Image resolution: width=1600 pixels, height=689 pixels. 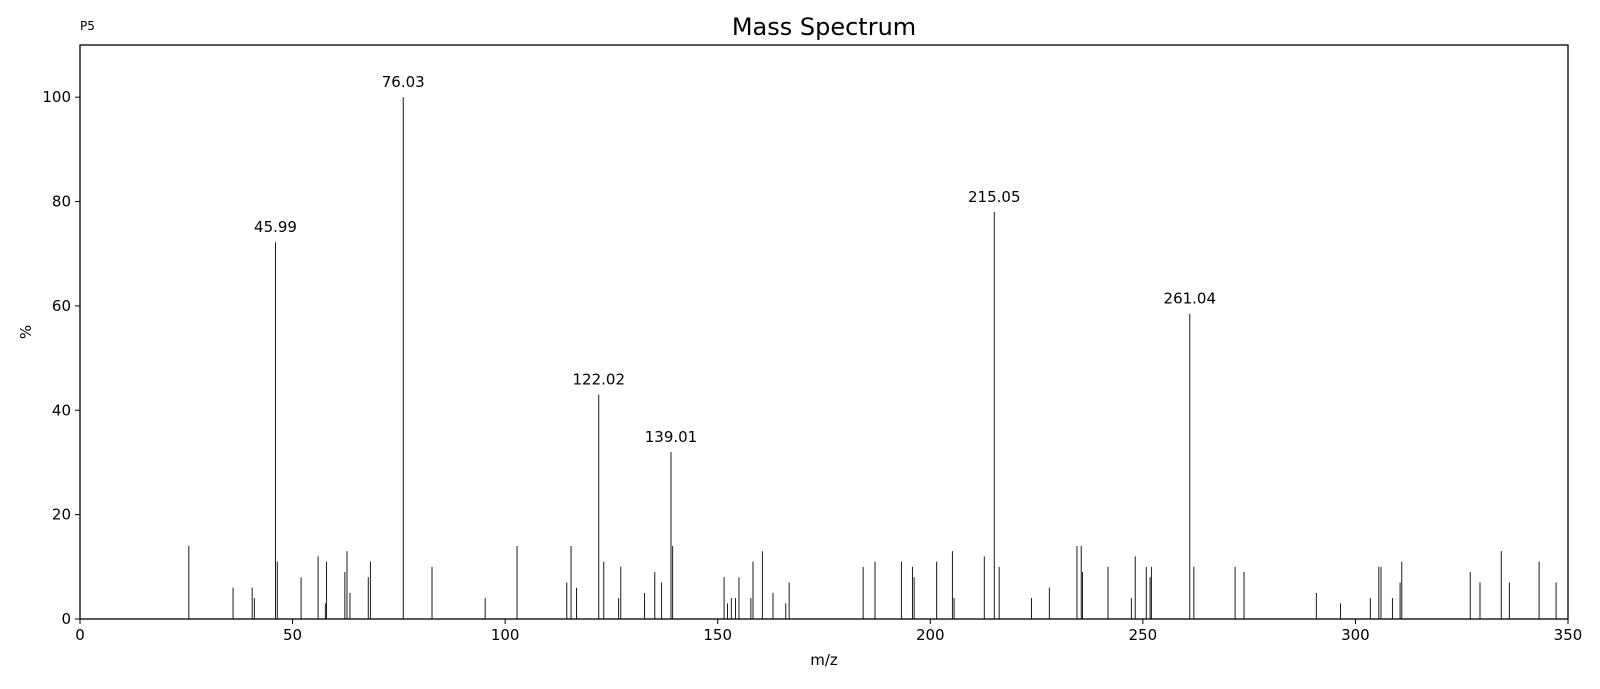 I want to click on x-tick-label: 350, so click(x=1568, y=635).